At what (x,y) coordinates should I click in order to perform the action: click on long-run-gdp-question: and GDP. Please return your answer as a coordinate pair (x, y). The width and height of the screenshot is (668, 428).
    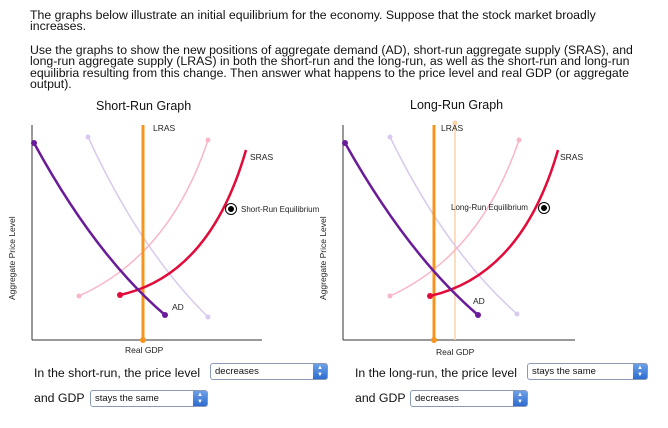
    Looking at the image, I should click on (380, 398).